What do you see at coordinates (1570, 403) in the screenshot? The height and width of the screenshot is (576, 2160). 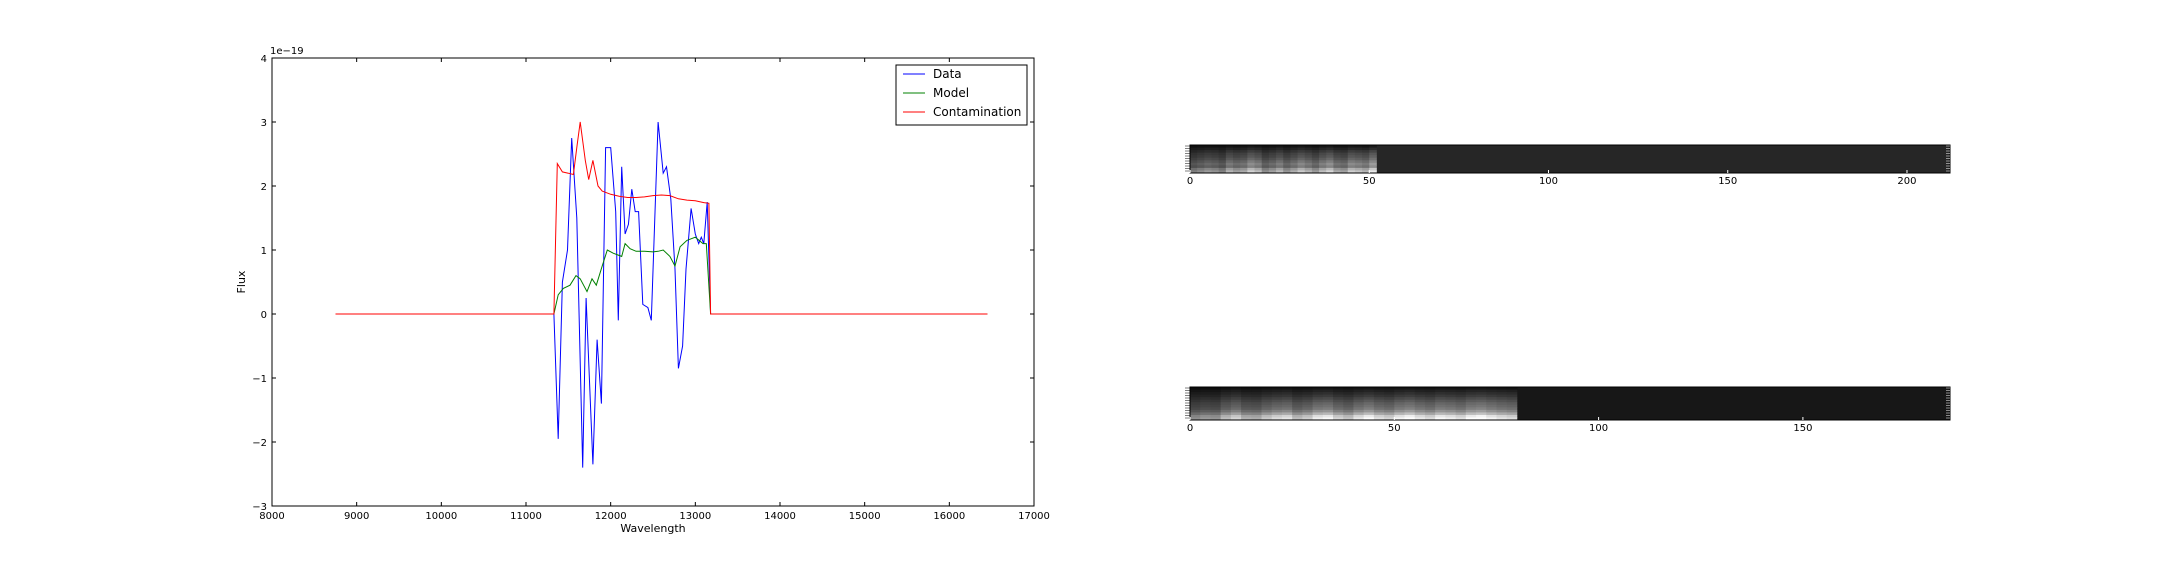 I see `image-frame` at bounding box center [1570, 403].